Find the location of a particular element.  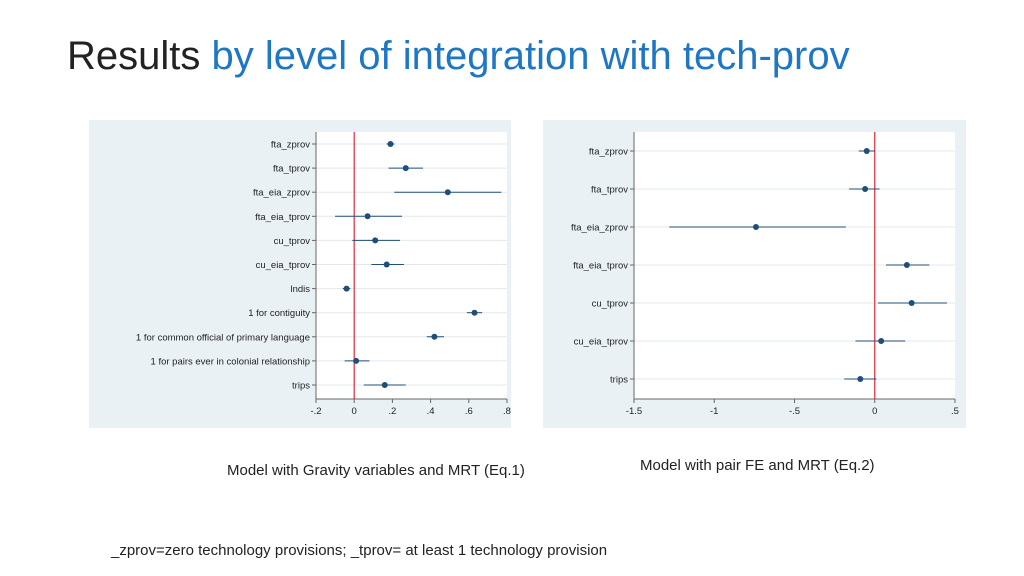

pair-fe-category-label: fta_zprov is located at coordinates (608, 152).